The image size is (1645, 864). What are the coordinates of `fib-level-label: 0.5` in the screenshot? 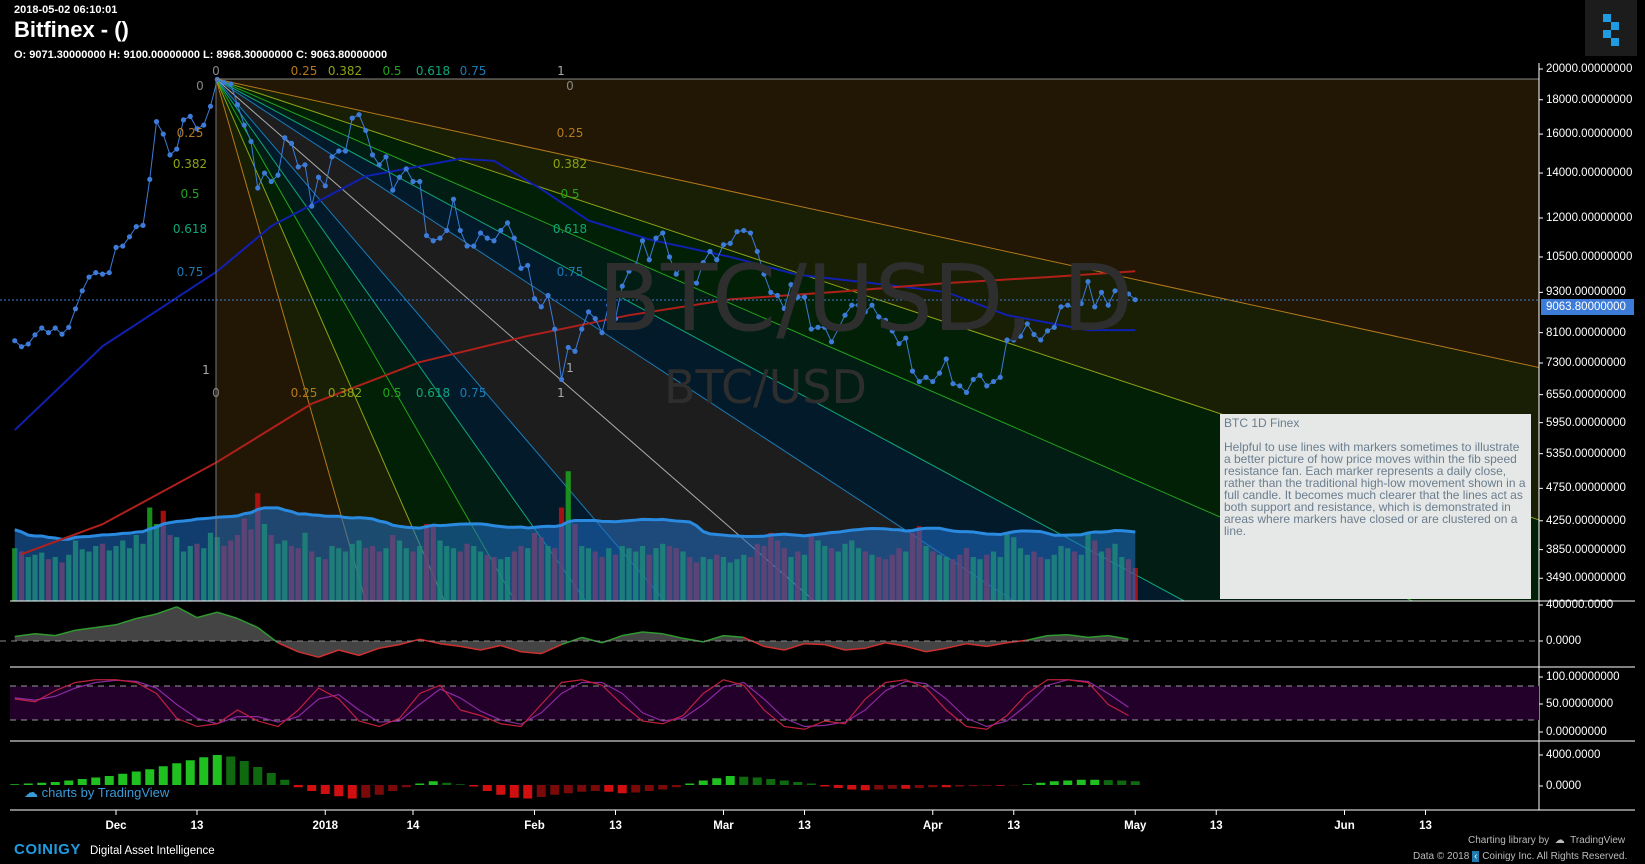 It's located at (190, 194).